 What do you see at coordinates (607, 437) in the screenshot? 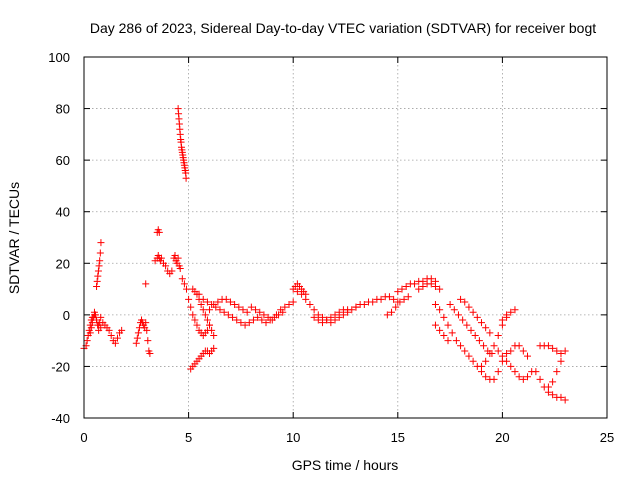
I see `x-tick-label: 25` at bounding box center [607, 437].